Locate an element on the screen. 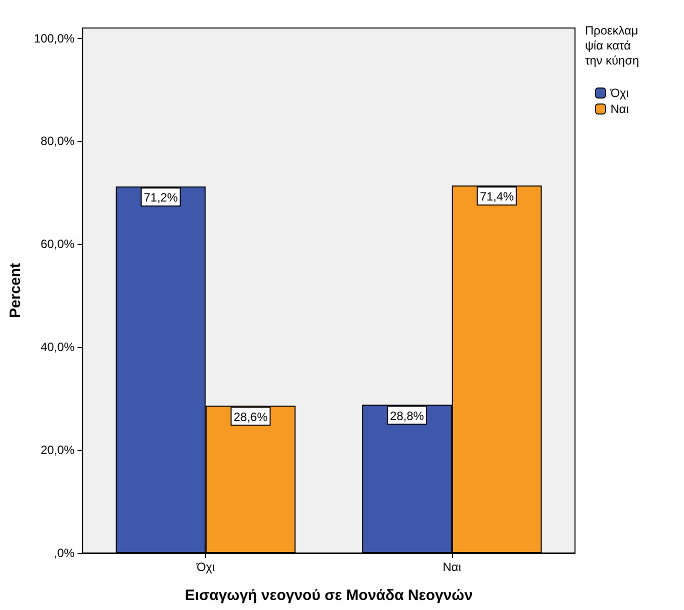 The width and height of the screenshot is (684, 610). data-label: 71,2% is located at coordinates (161, 197).